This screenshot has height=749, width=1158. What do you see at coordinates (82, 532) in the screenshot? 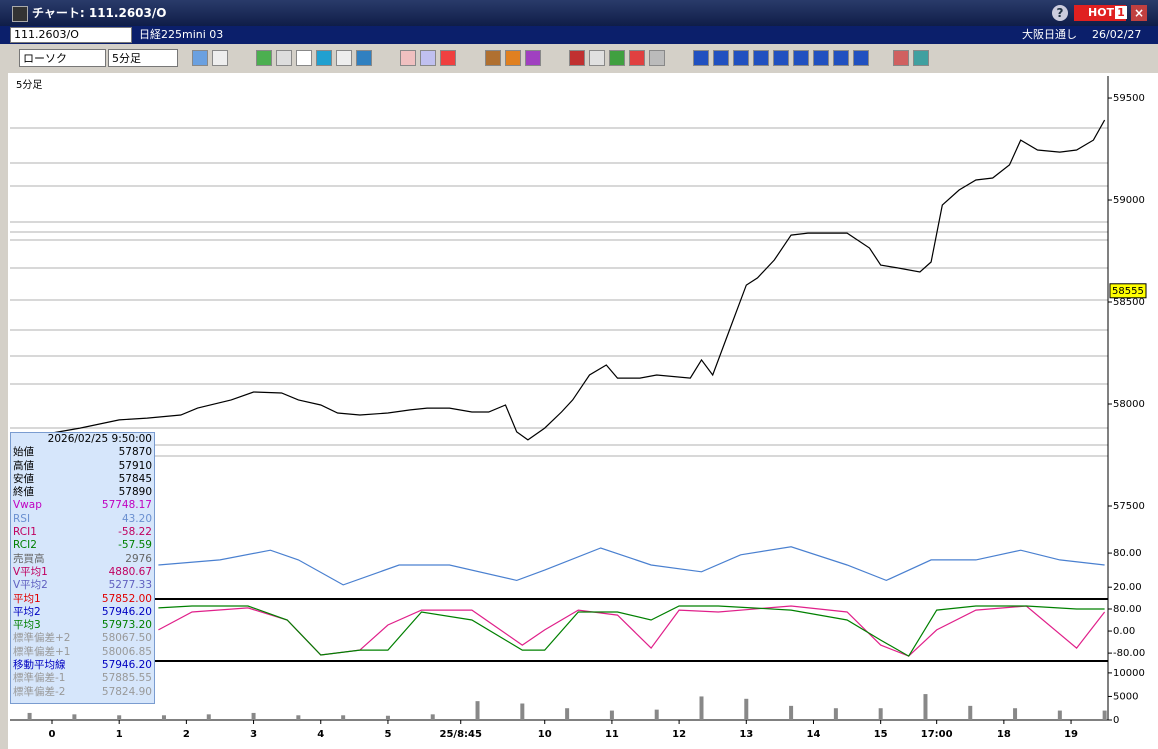
I see `info-row: RCI1 -58.22` at bounding box center [82, 532].